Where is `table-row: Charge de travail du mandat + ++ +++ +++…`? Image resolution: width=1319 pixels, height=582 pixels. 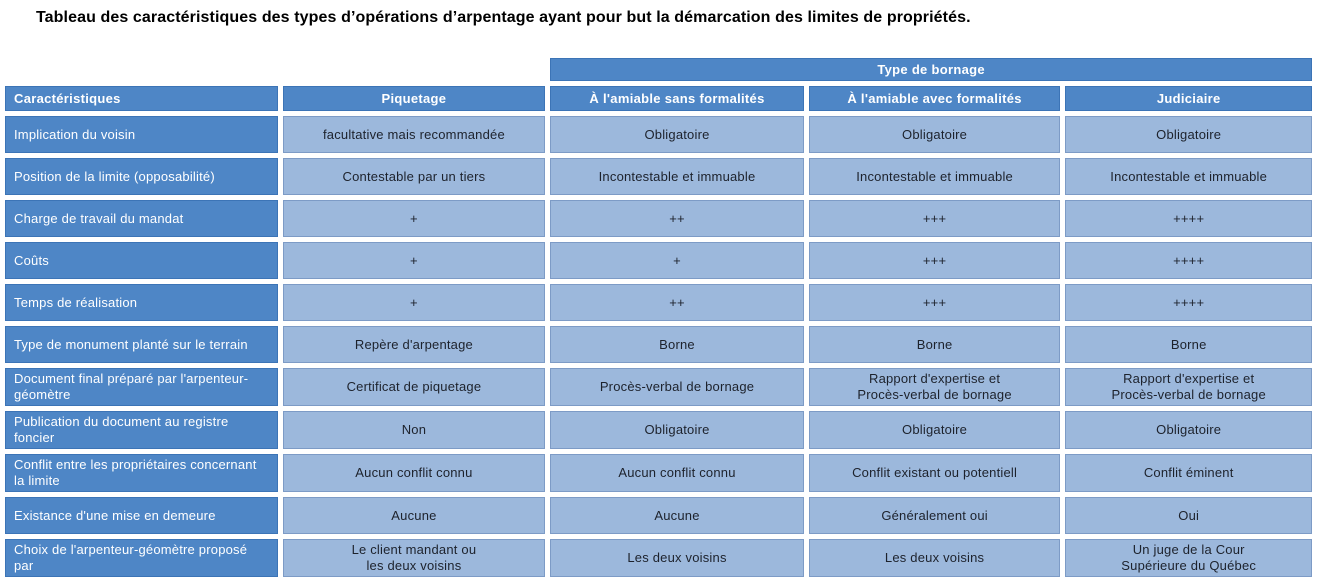
table-row: Charge de travail du mandat + ++ +++ +++… is located at coordinates (658, 218).